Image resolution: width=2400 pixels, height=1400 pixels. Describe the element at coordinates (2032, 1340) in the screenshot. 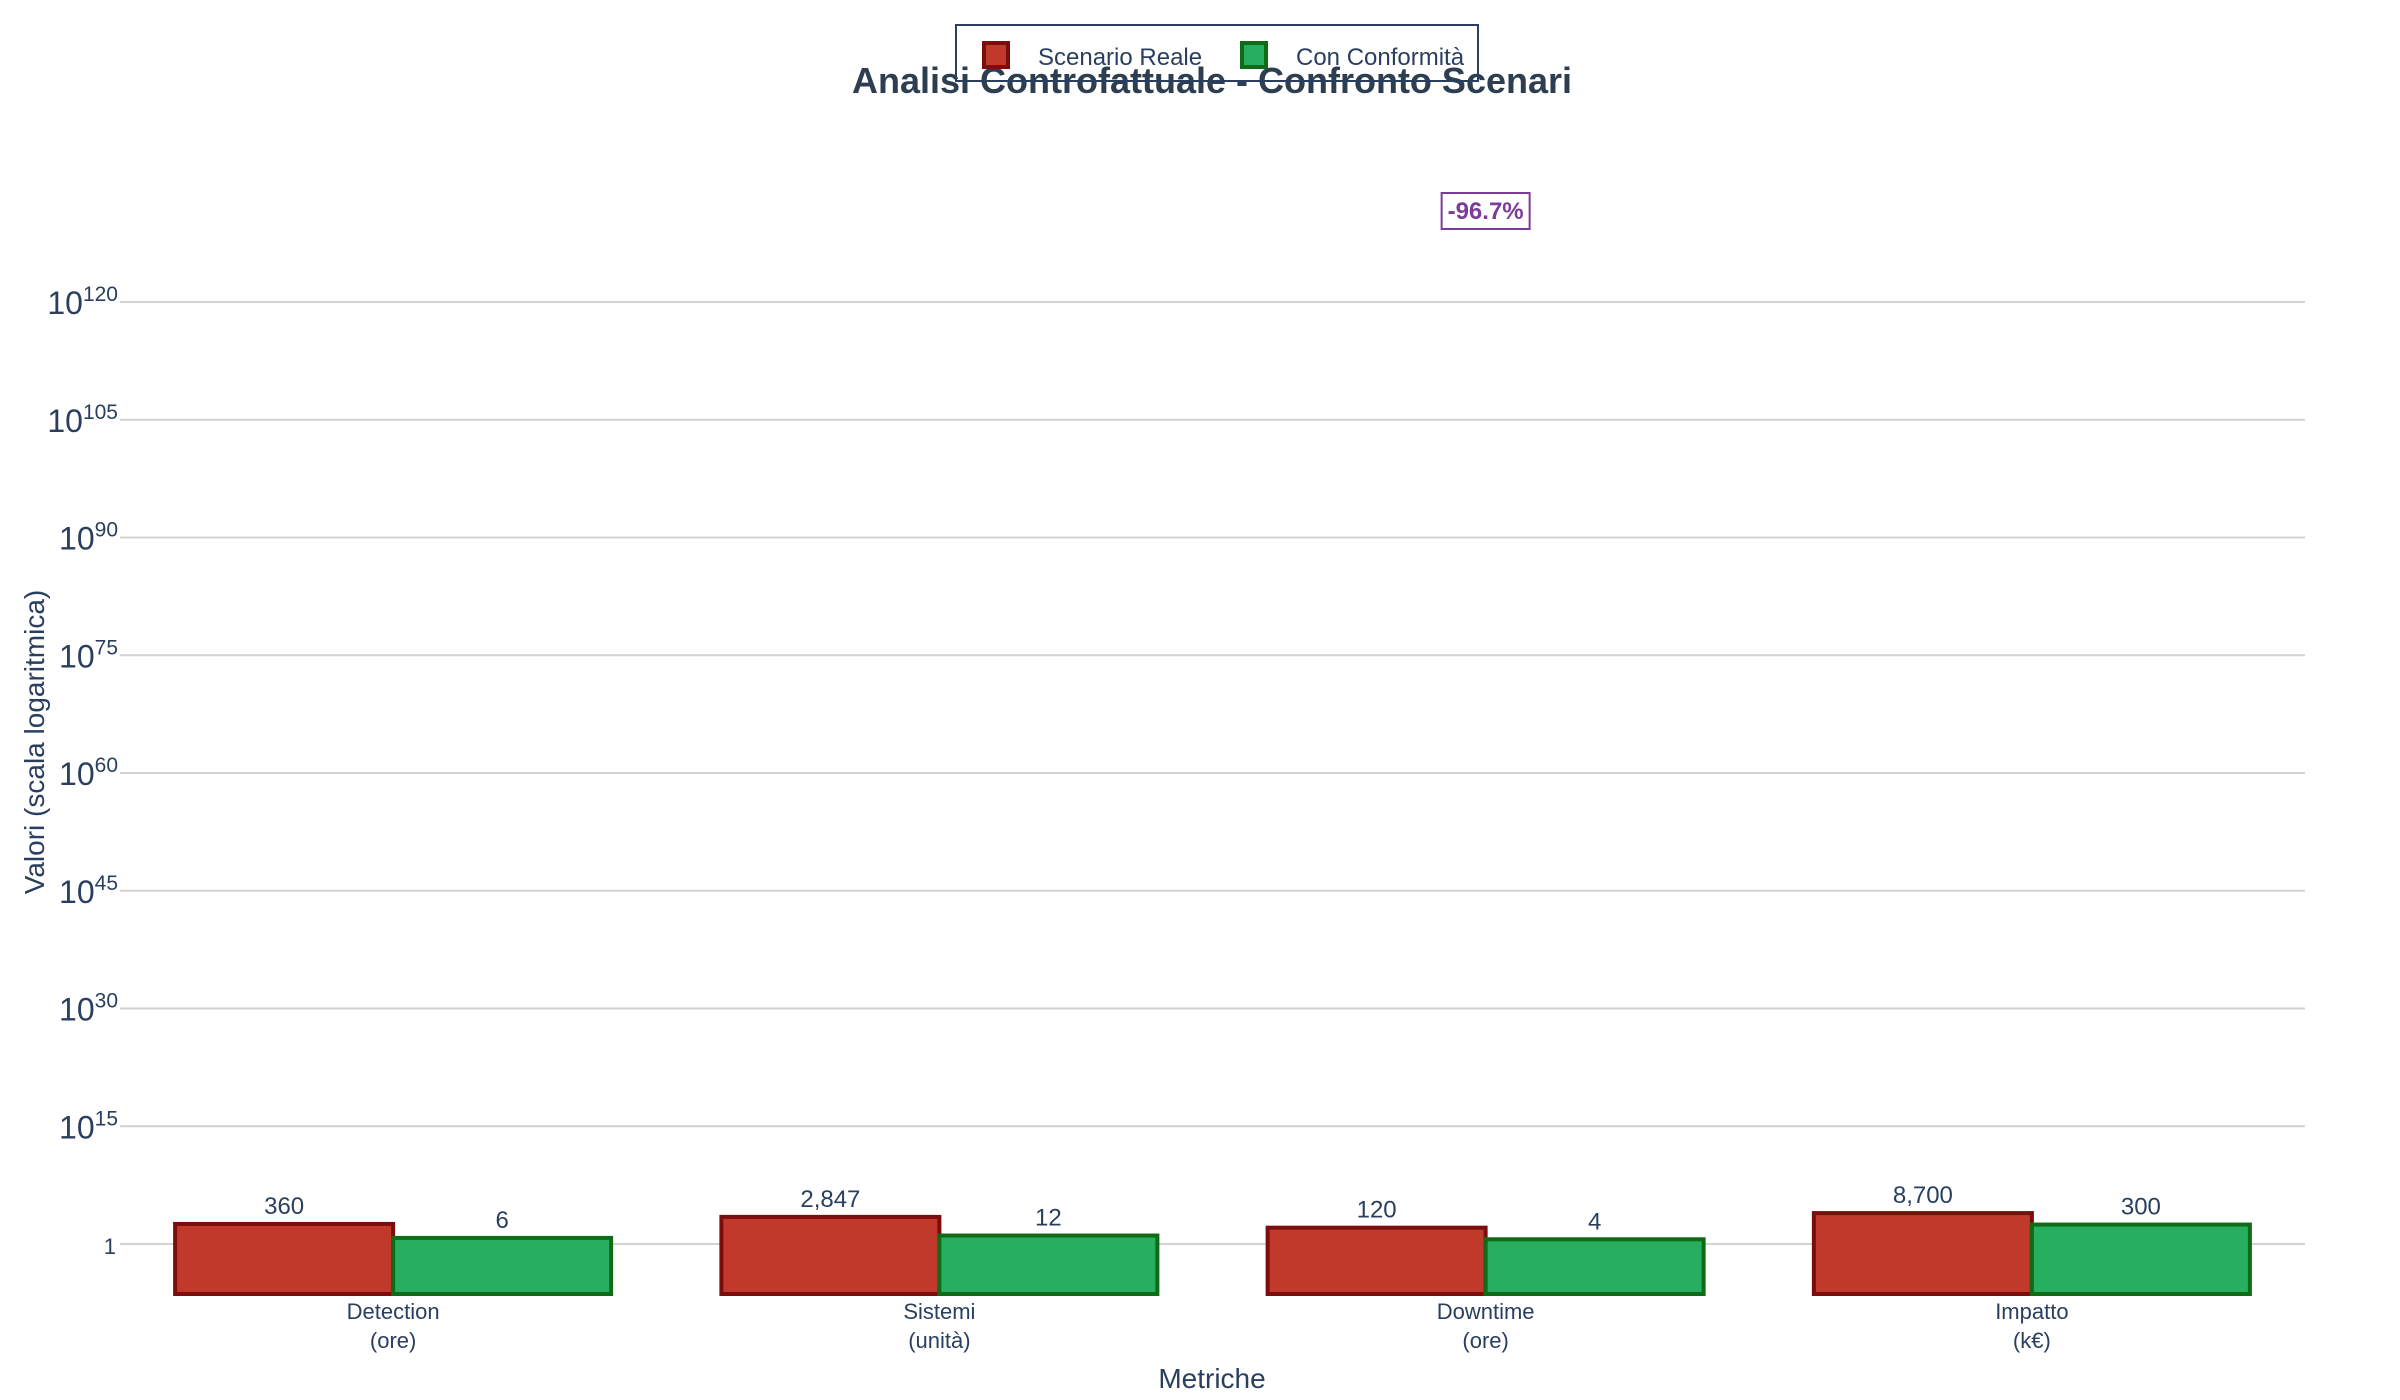

I see `x-tick-label: (k€)` at that location.